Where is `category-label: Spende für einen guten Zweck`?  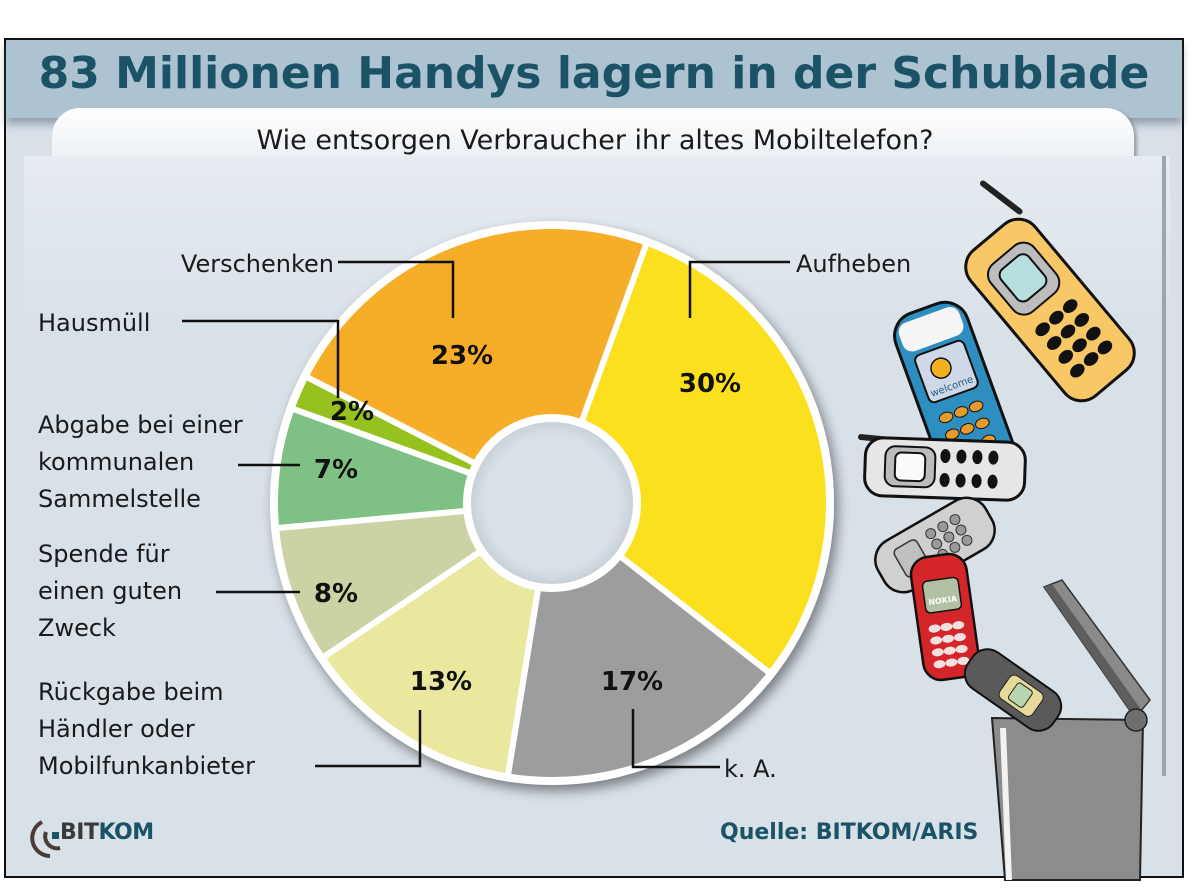
category-label: Spende für einen guten Zweck is located at coordinates (110, 591).